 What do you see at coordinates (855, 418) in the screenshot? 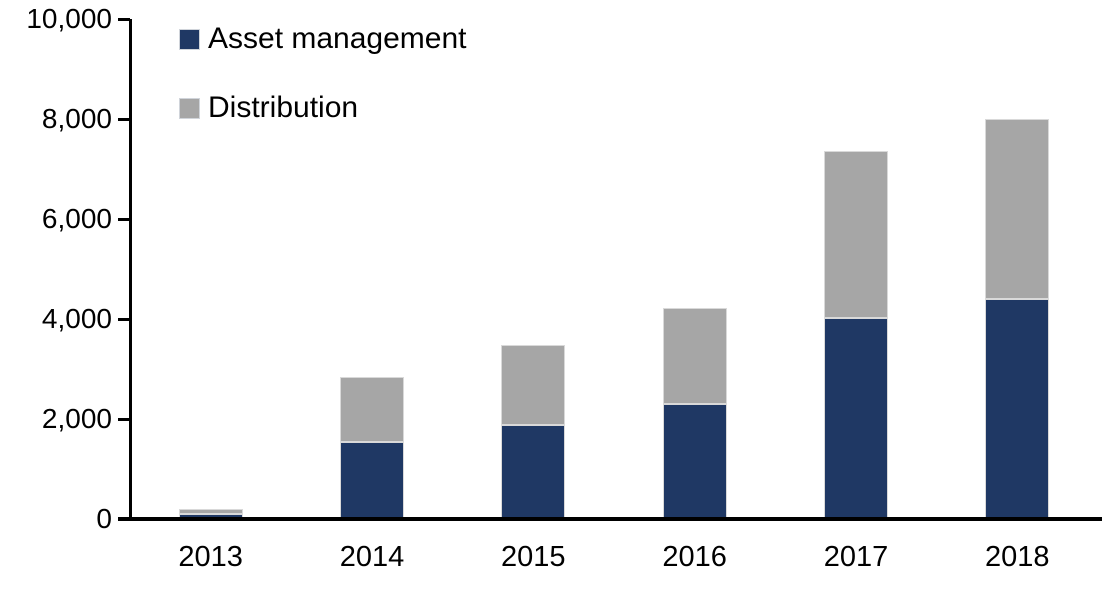
I see `bar-segment-2017-asset-management` at bounding box center [855, 418].